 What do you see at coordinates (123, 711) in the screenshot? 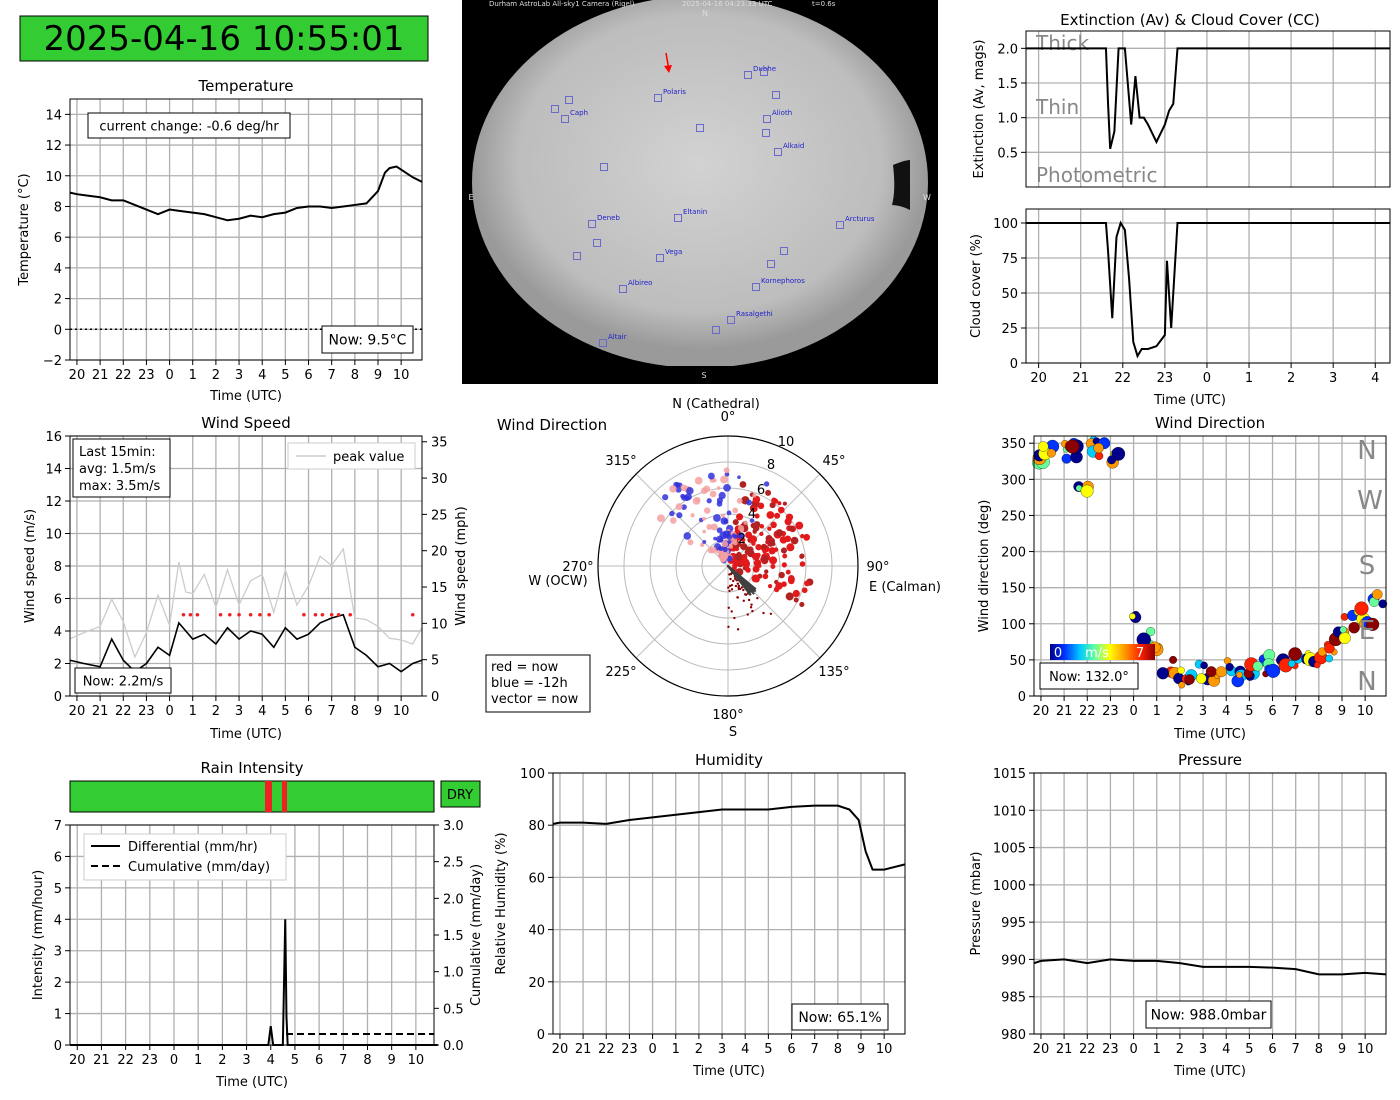
I see `wind-speed-xtick-label: 22` at bounding box center [123, 711].